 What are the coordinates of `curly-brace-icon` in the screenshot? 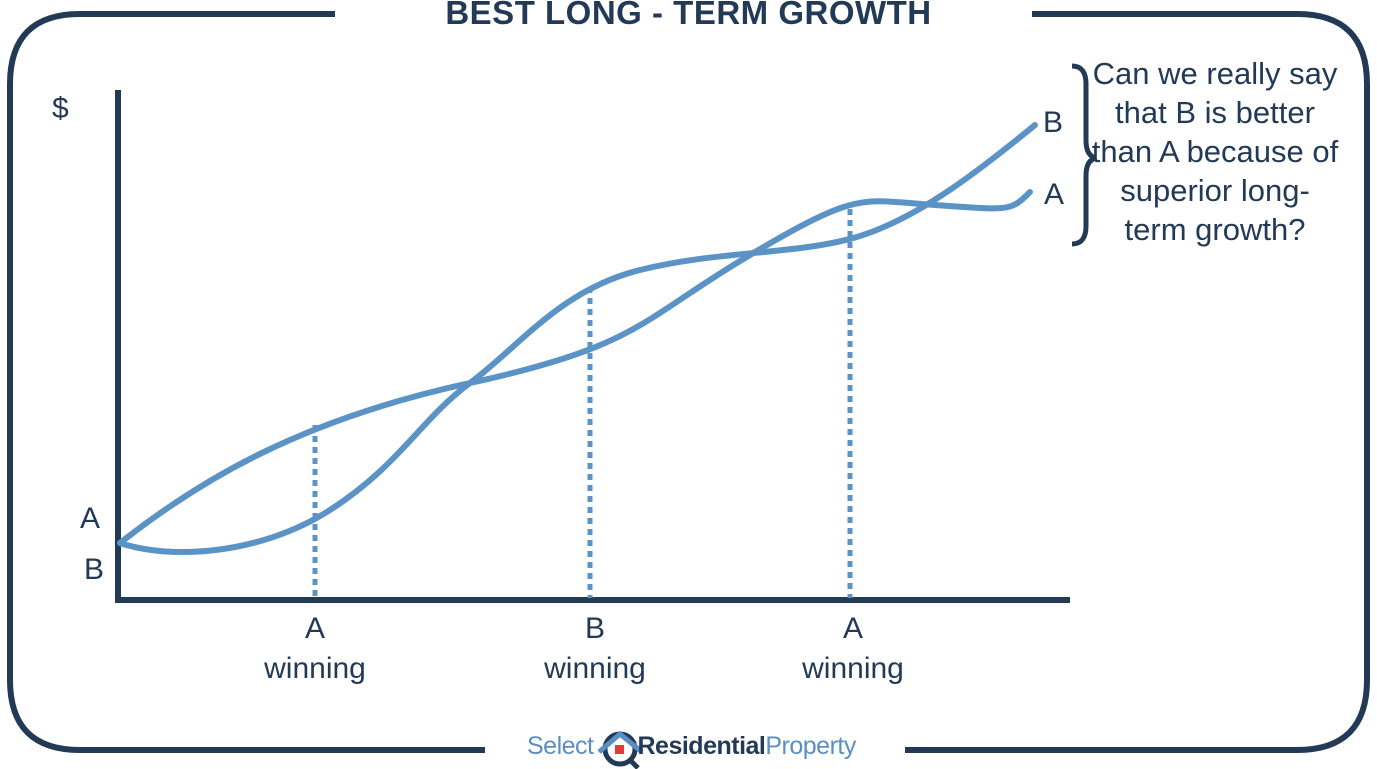 It's located at (1084, 155).